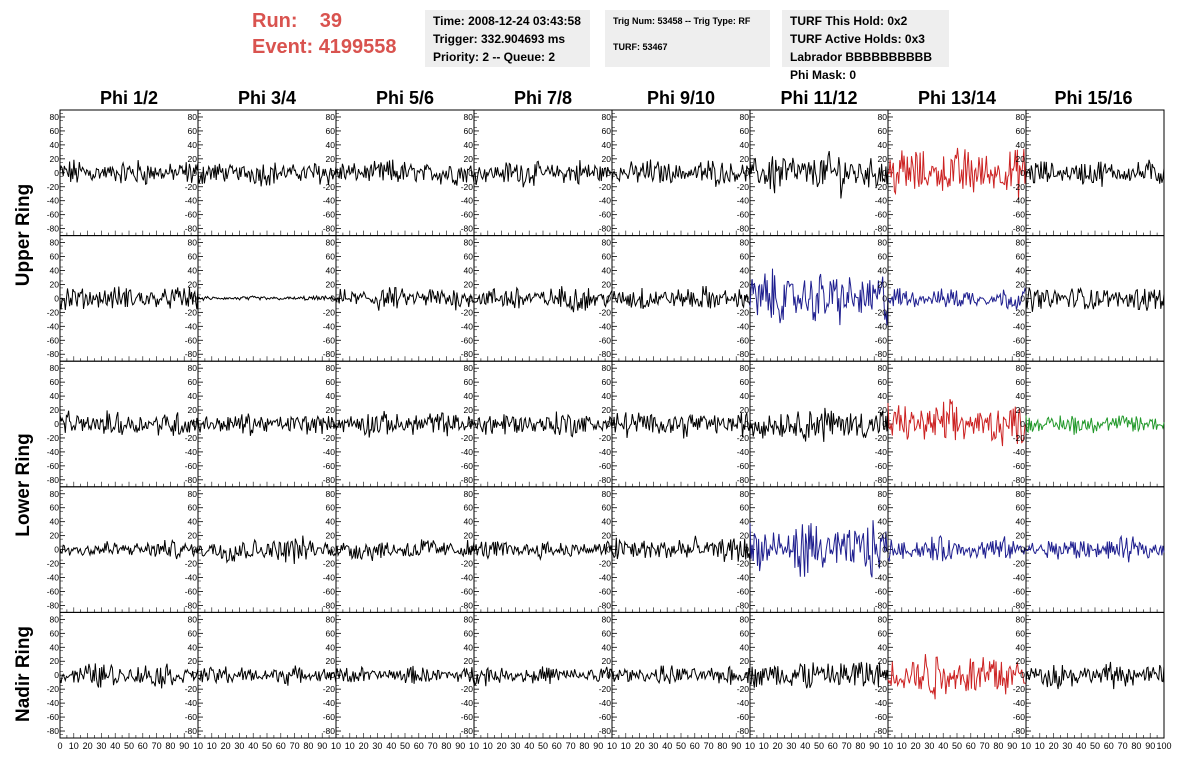 The width and height of the screenshot is (1196, 772). What do you see at coordinates (736, 746) in the screenshot?
I see `x-tick-label: 90` at bounding box center [736, 746].